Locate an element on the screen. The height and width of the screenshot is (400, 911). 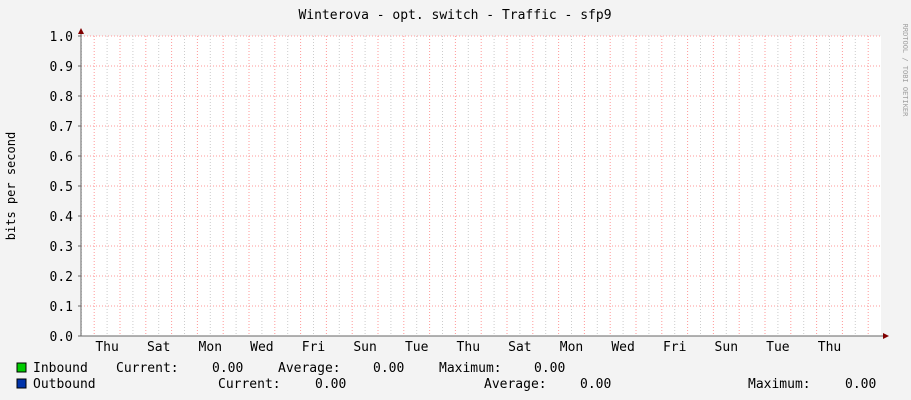
y-axis-arrow is located at coordinates (81, 31).